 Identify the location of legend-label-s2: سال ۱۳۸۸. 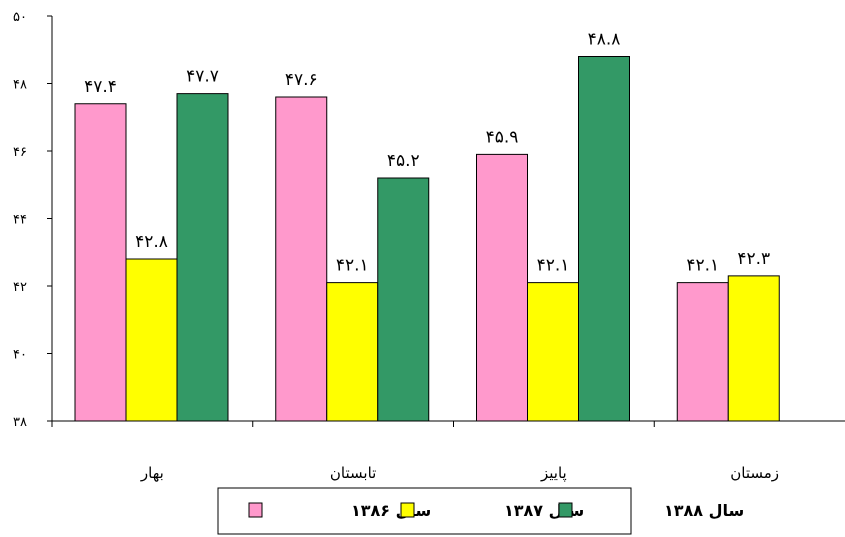
(704, 510).